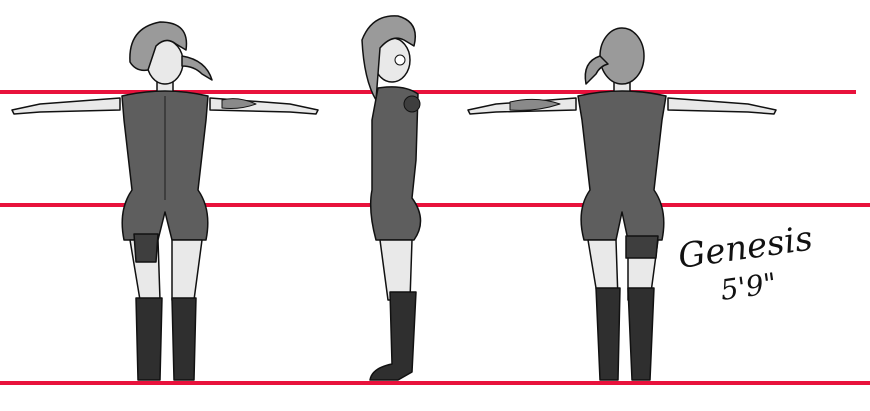 The width and height of the screenshot is (870, 411). What do you see at coordinates (428, 92) in the screenshot?
I see `guide-line-top` at bounding box center [428, 92].